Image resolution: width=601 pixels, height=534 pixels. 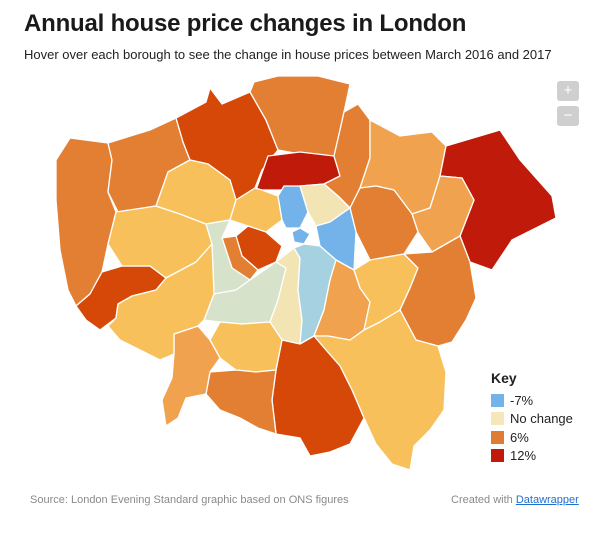 I want to click on borough-brent, so click(x=196, y=192).